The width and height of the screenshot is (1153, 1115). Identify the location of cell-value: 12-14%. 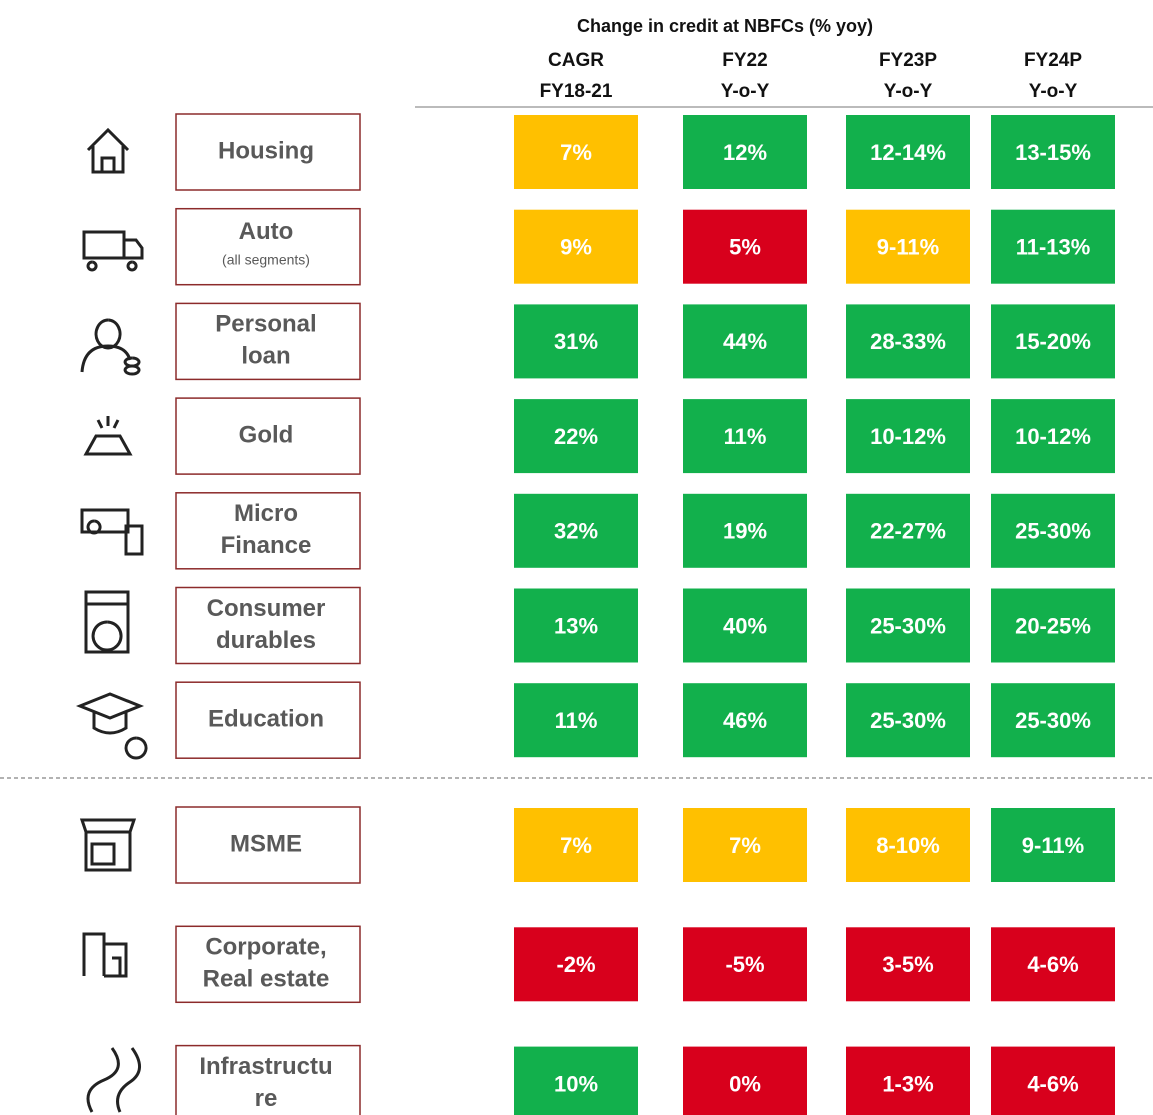
(908, 152).